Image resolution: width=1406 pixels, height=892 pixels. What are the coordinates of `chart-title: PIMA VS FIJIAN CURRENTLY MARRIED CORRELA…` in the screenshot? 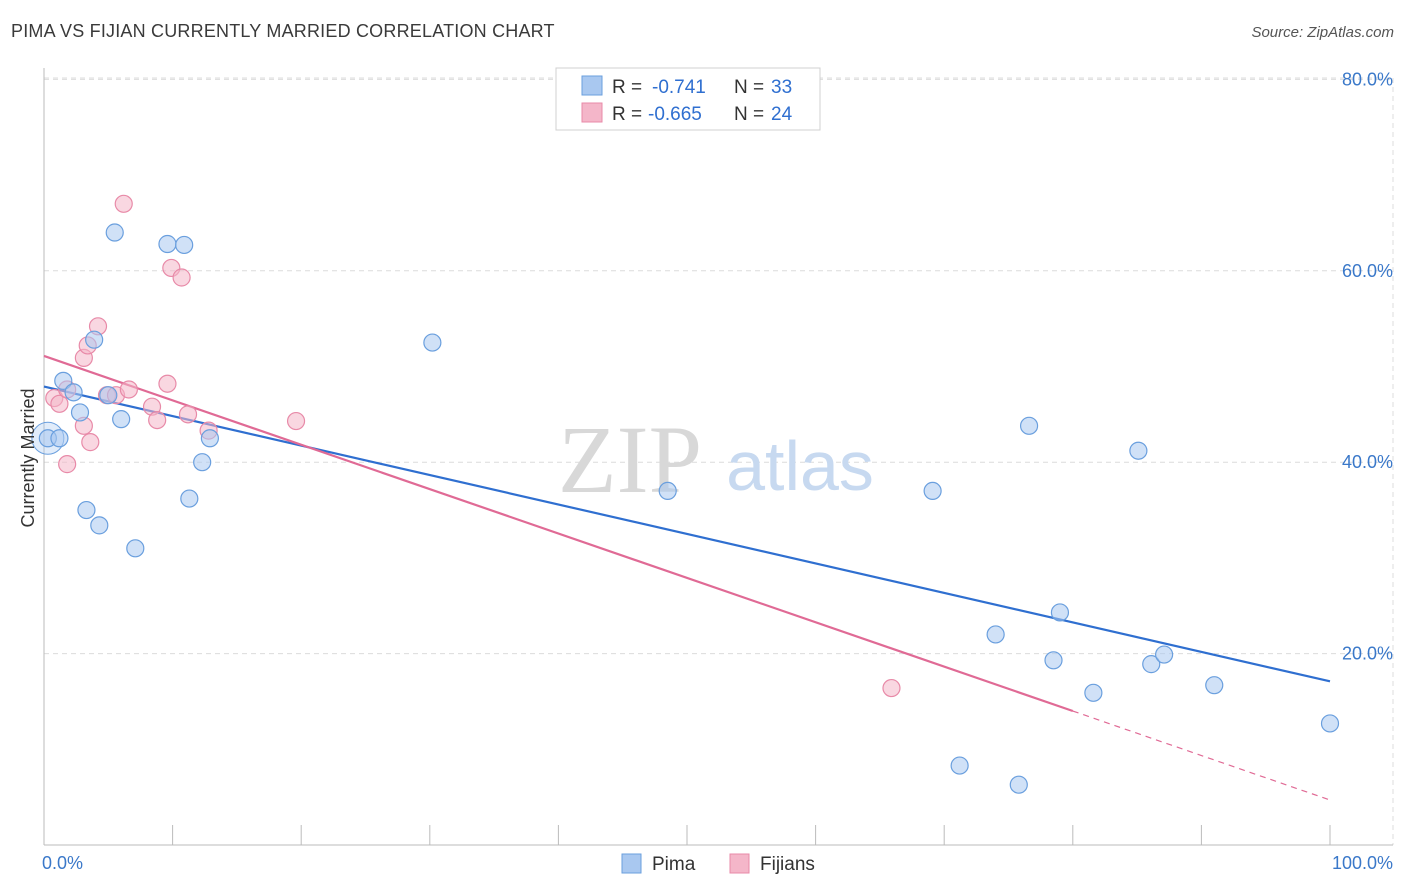 It's located at (283, 31).